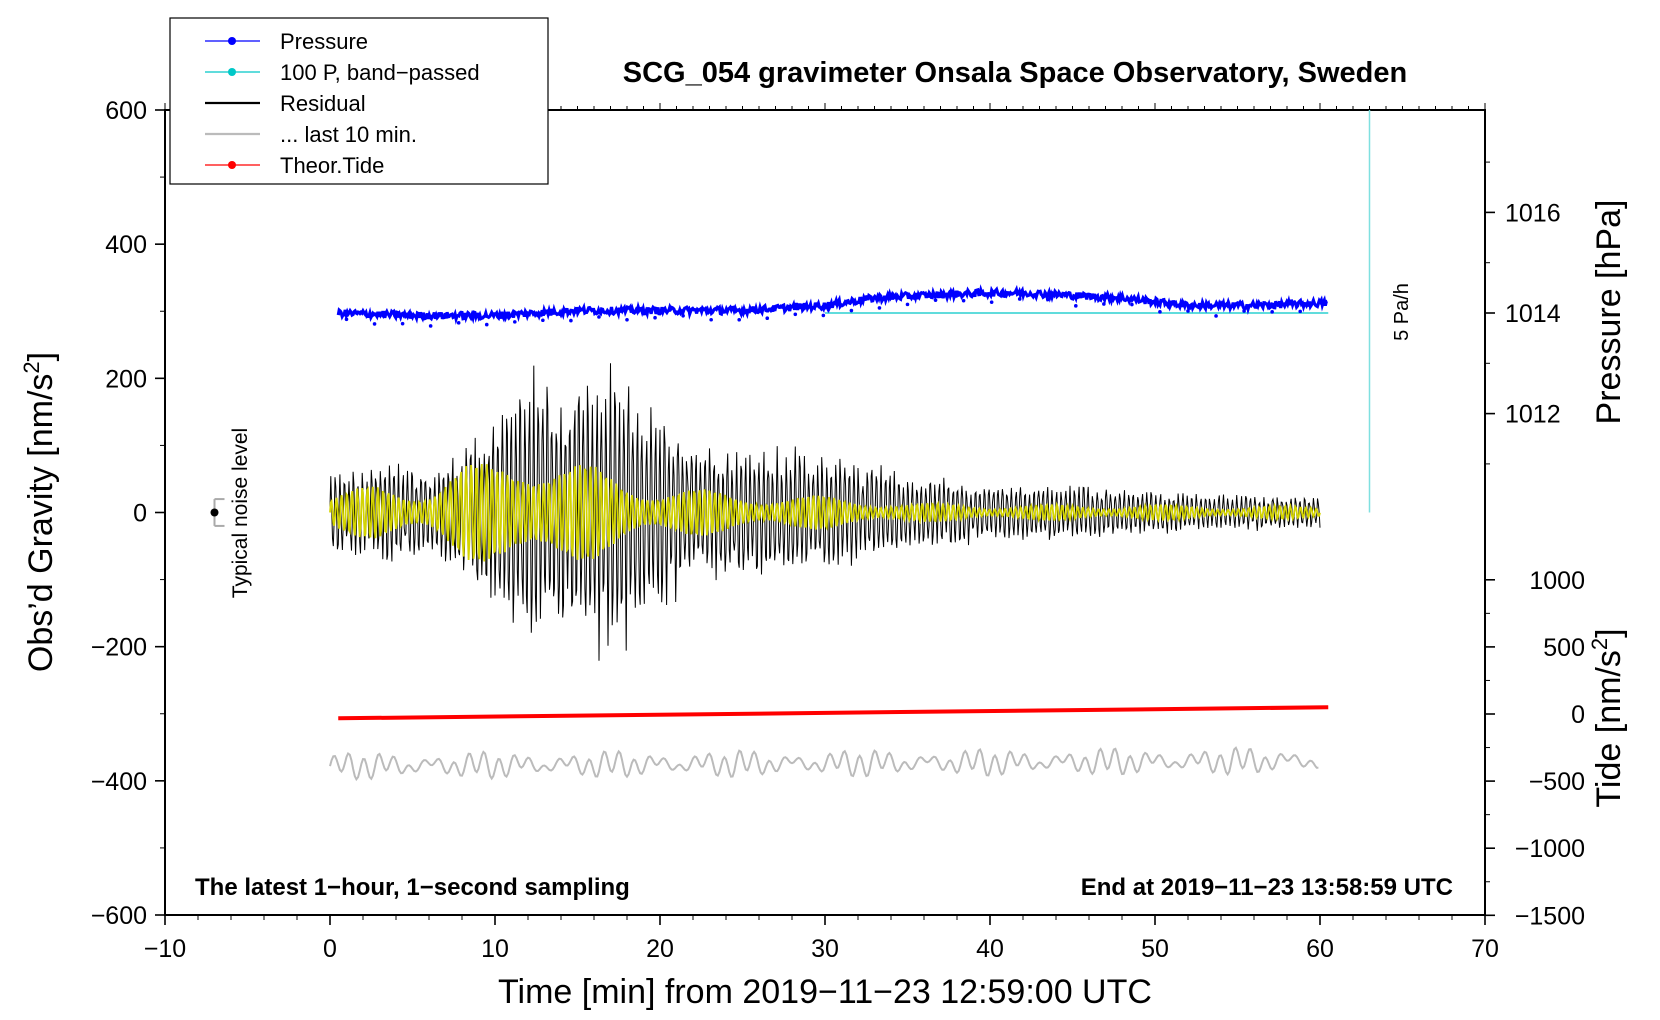 The width and height of the screenshot is (1660, 1020). Describe the element at coordinates (1402, 312) in the screenshot. I see `scale-bar-label: 5 Pa/h` at that location.